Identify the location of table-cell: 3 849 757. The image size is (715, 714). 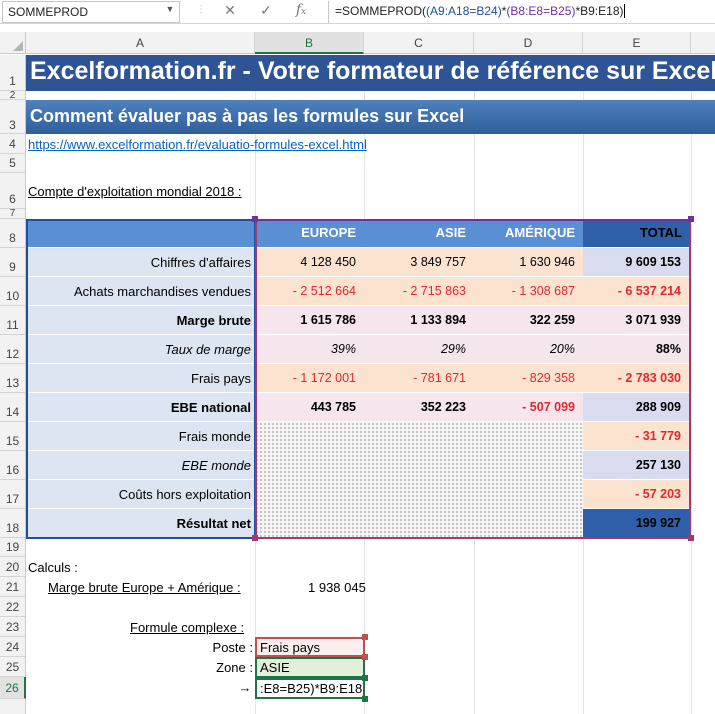
(419, 262).